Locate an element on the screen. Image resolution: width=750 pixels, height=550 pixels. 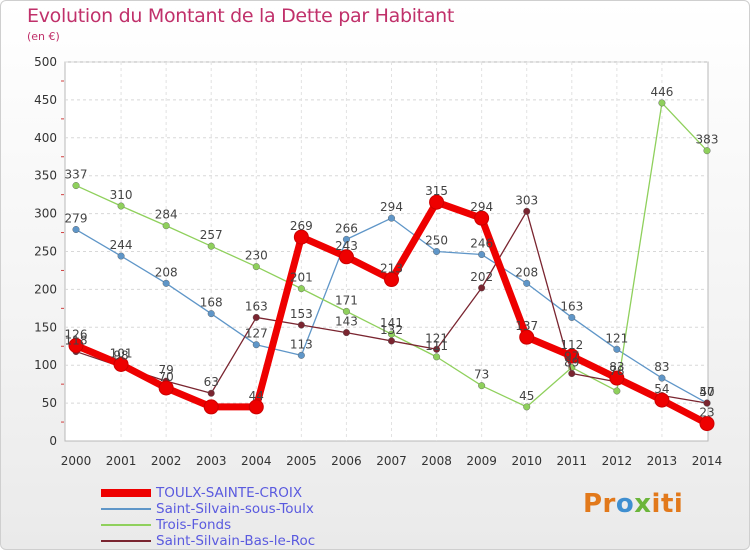
x-tick-label: 2010 is located at coordinates (526, 461).